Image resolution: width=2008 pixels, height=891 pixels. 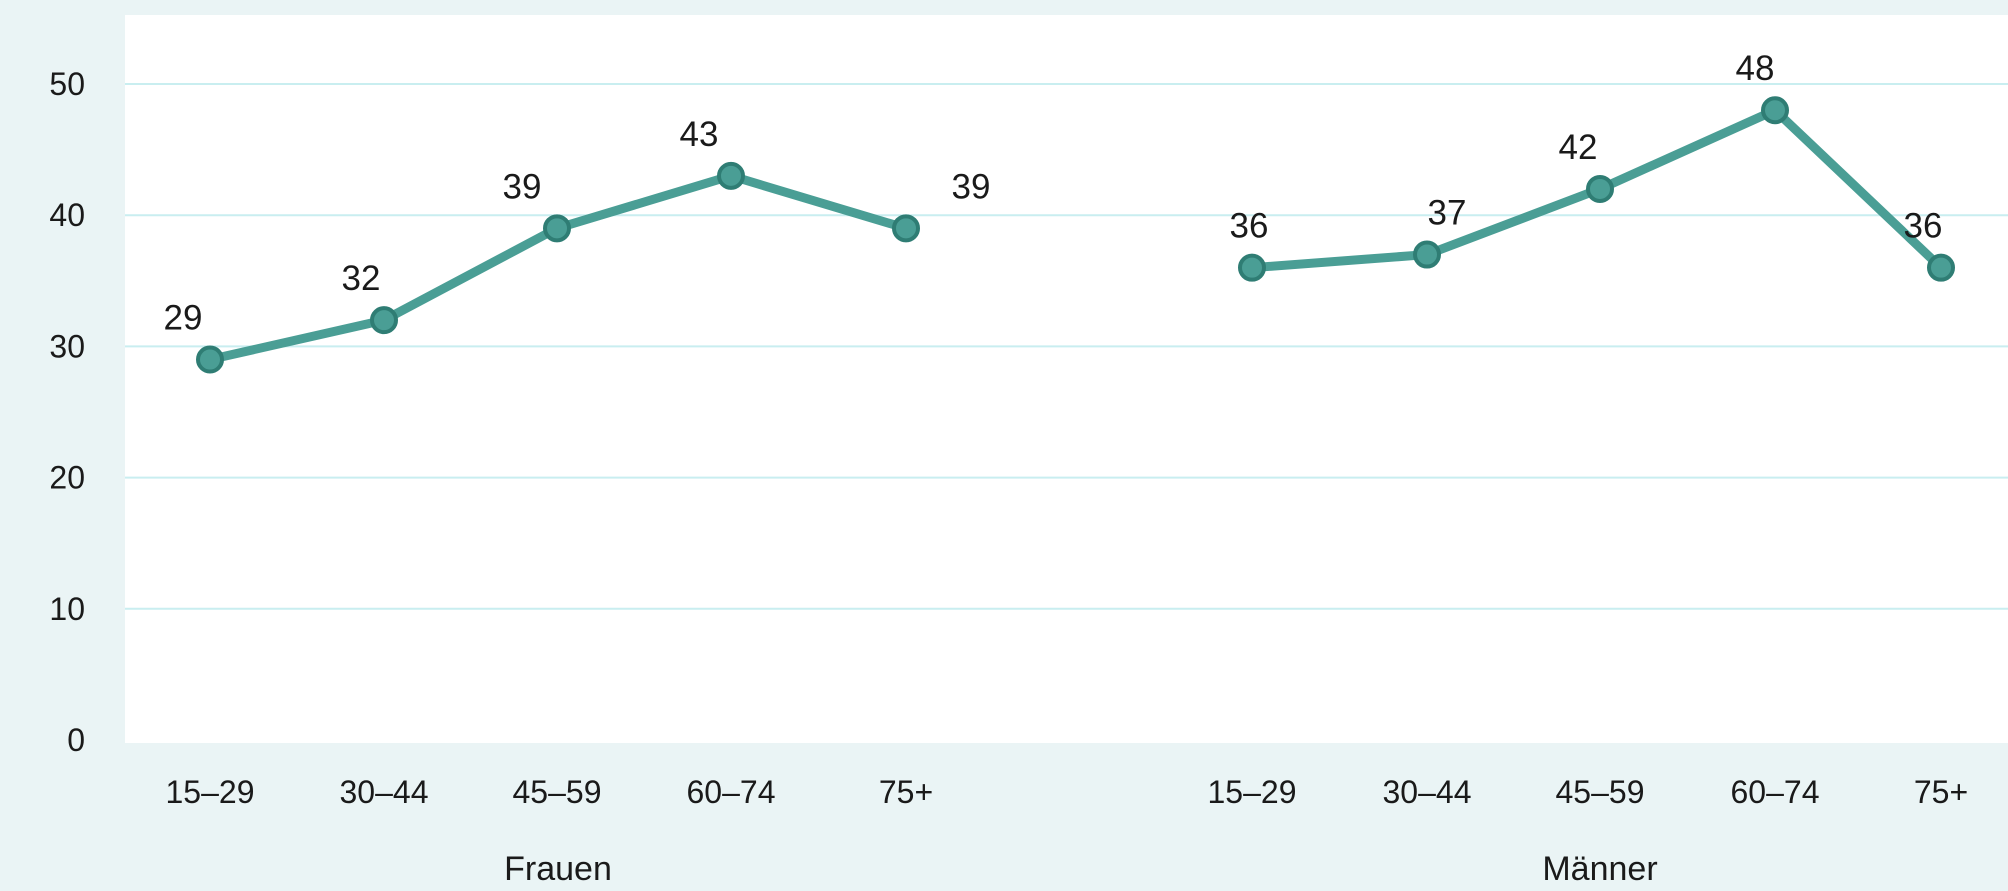 What do you see at coordinates (76, 740) in the screenshot?
I see `y-tick-label: 0` at bounding box center [76, 740].